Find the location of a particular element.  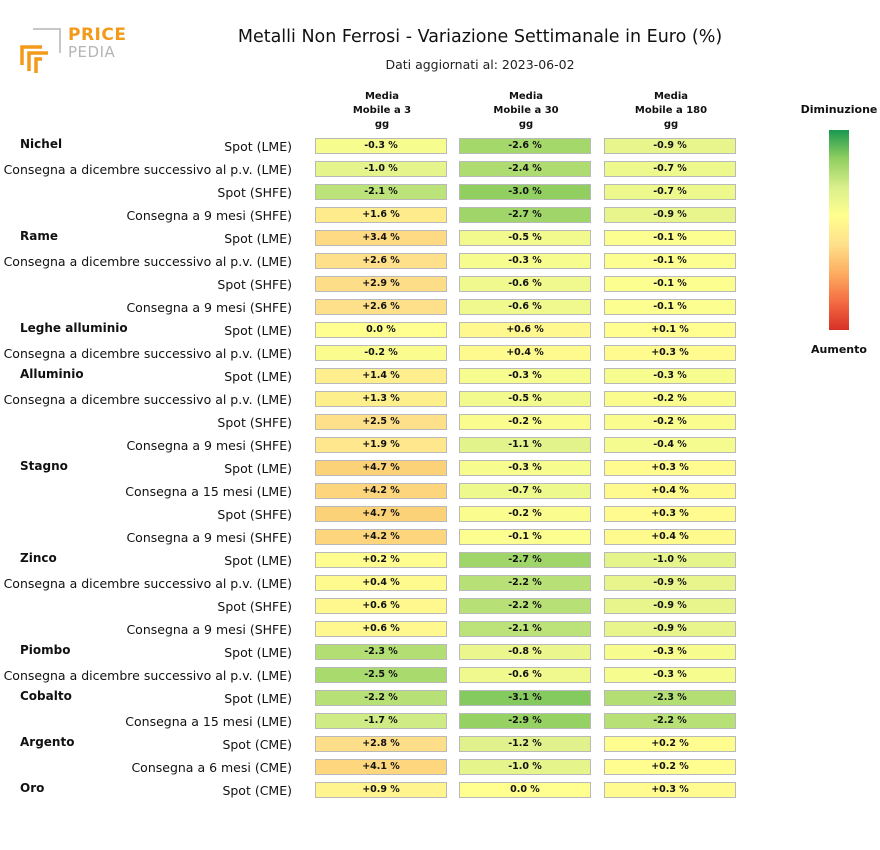

logo-word-pedia: PEDIA is located at coordinates (92, 52).